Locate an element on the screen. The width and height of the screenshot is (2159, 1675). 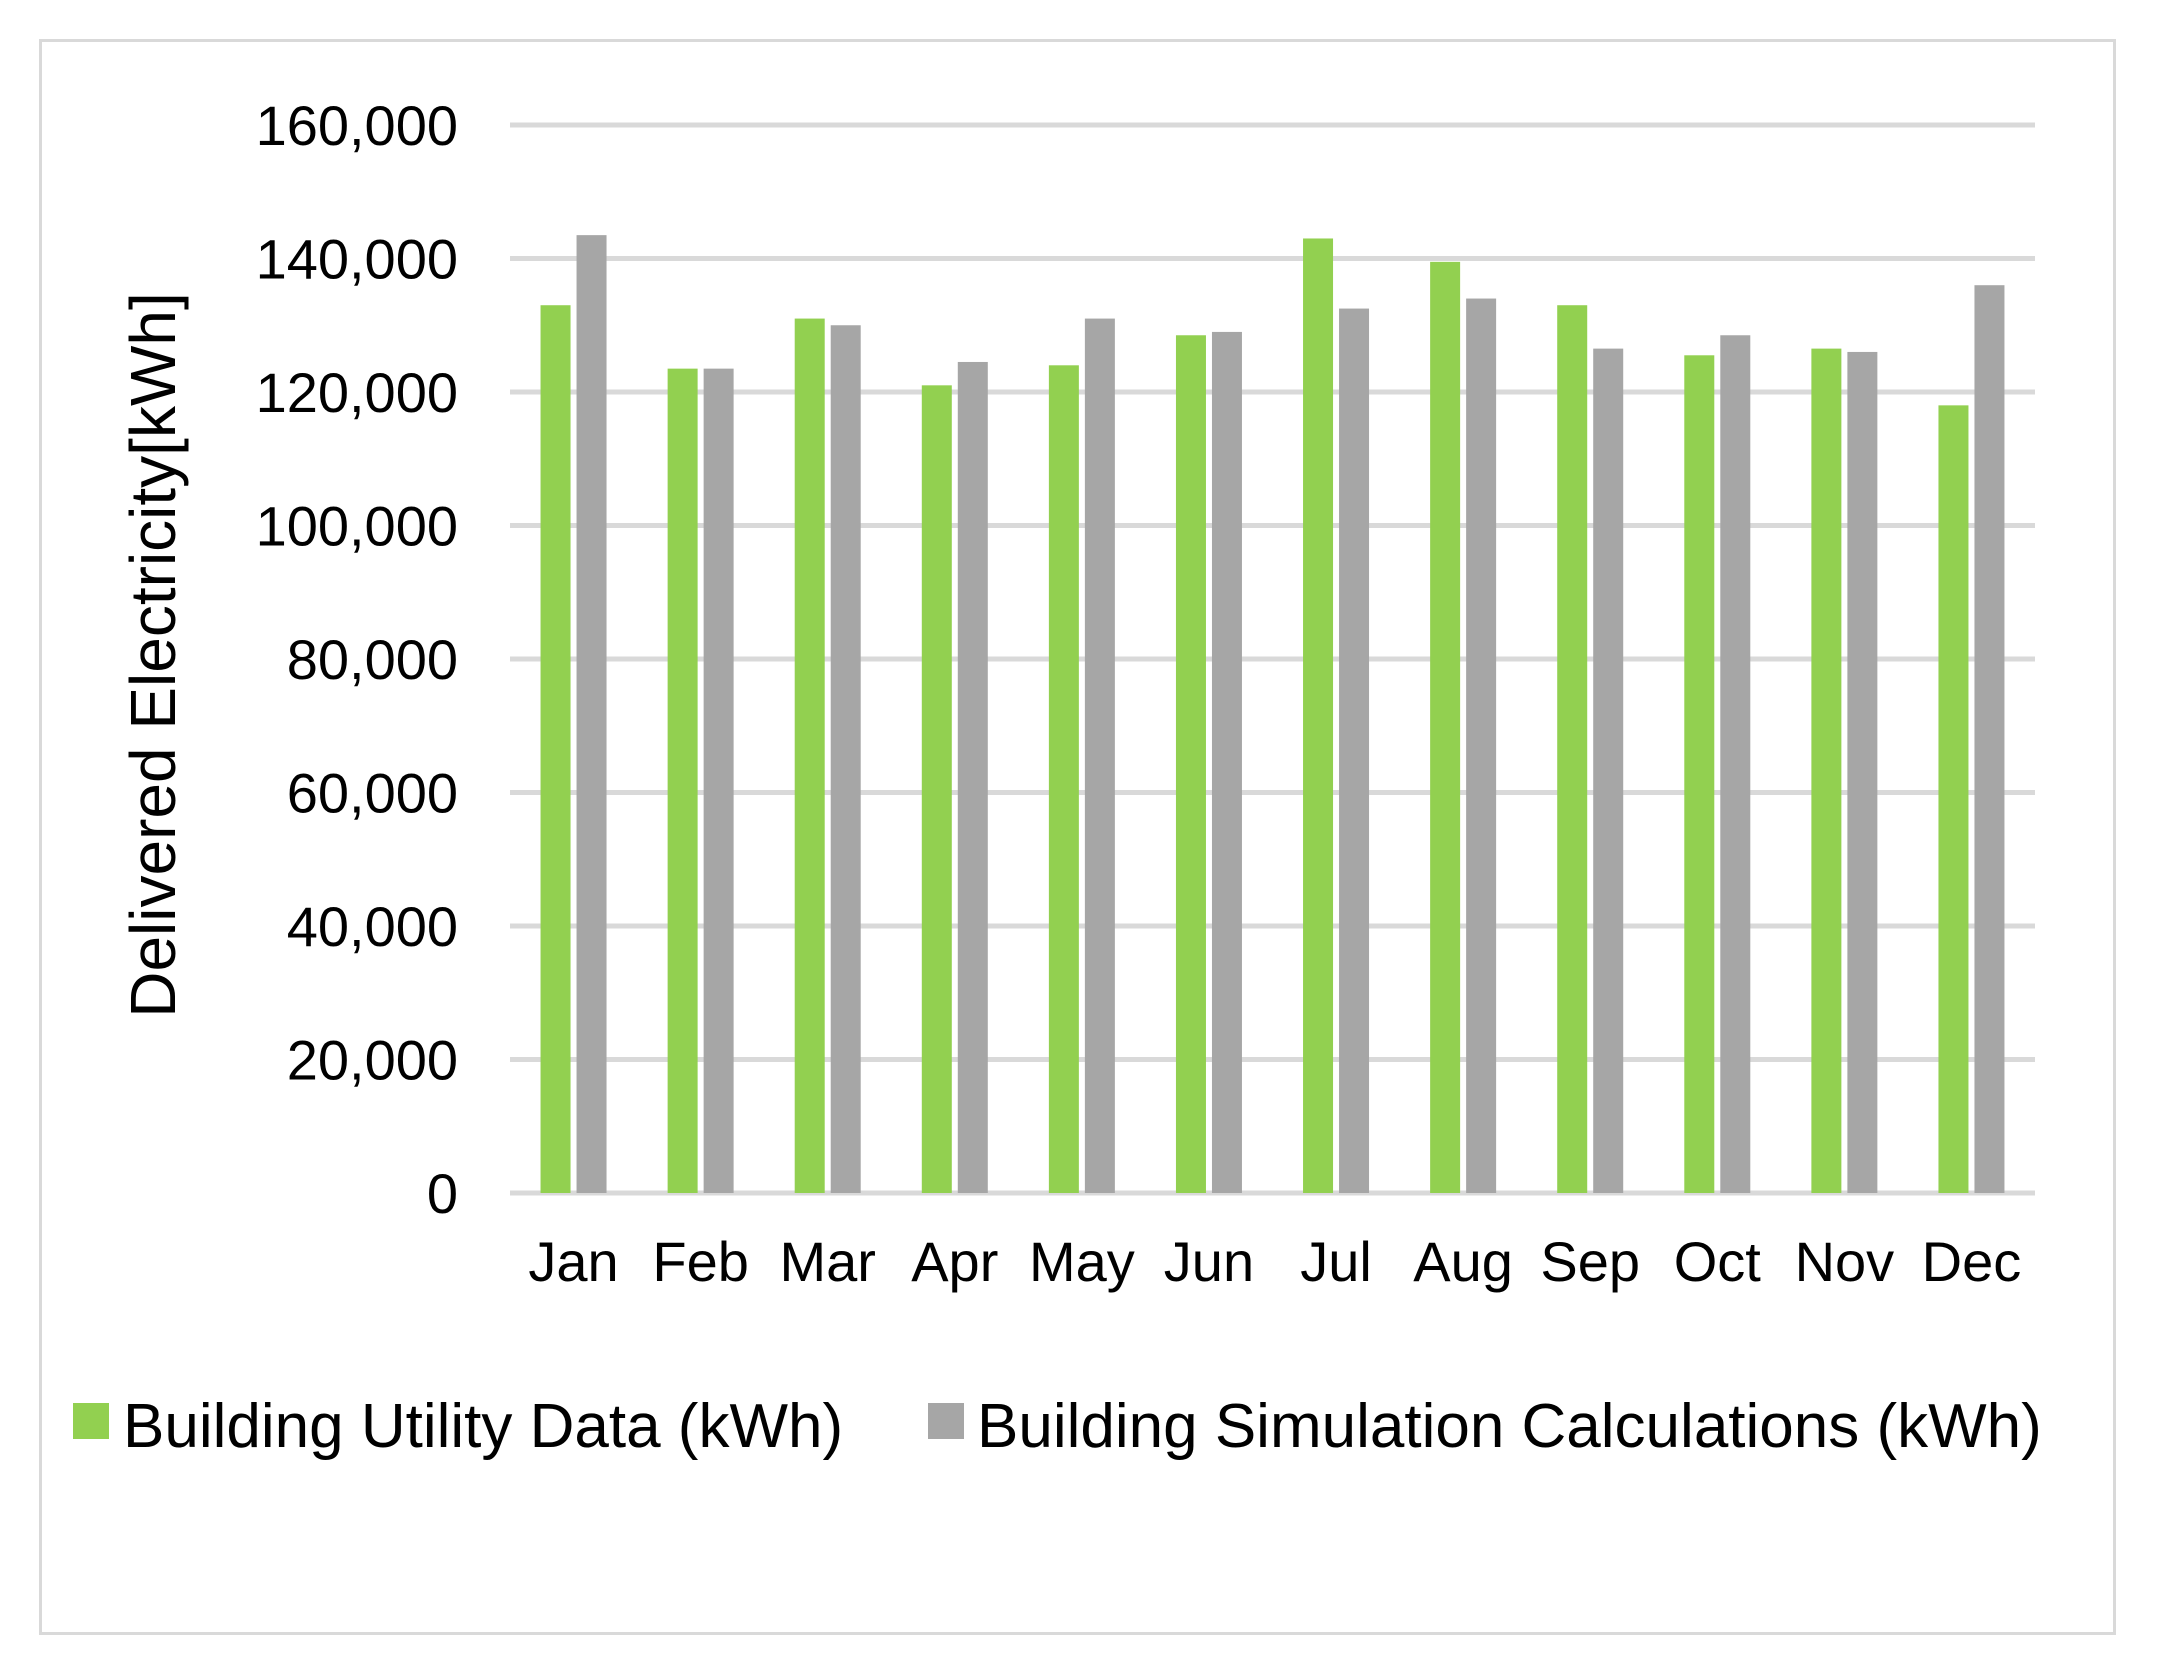
bar-utility-mar is located at coordinates (809, 755).